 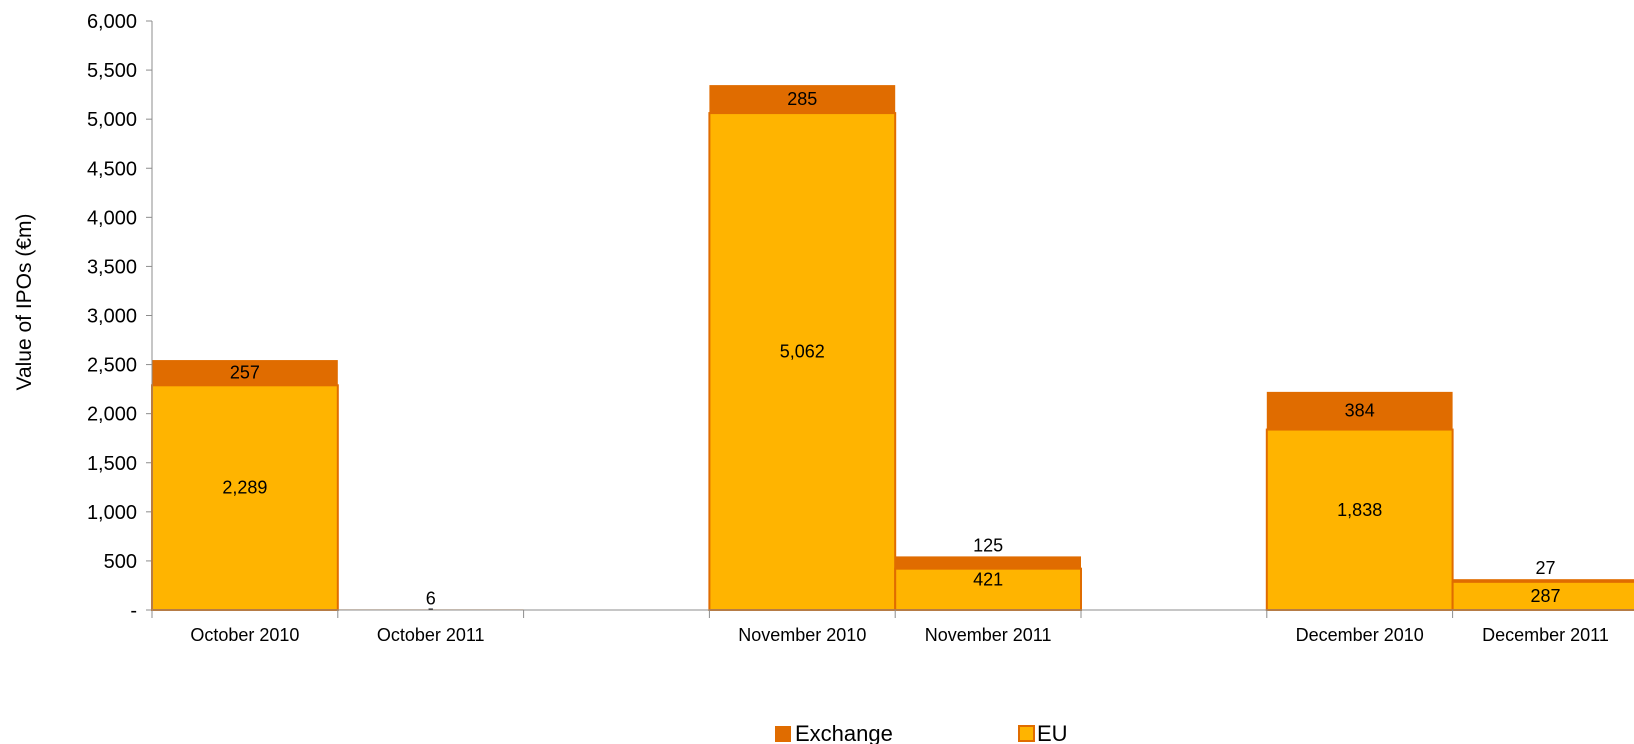 I want to click on y-tick-label: 6,000, so click(x=112, y=22).